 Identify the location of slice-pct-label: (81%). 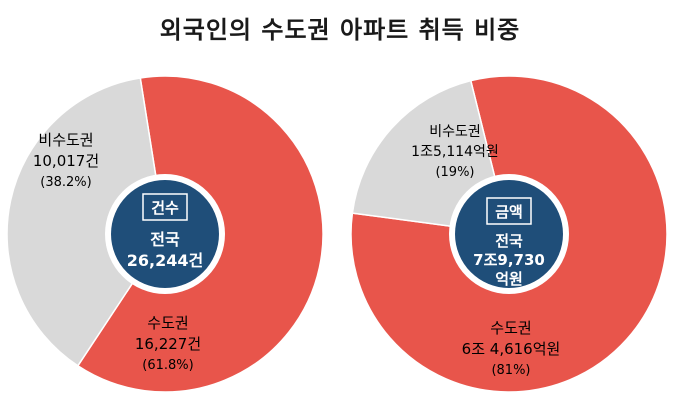
(510, 370).